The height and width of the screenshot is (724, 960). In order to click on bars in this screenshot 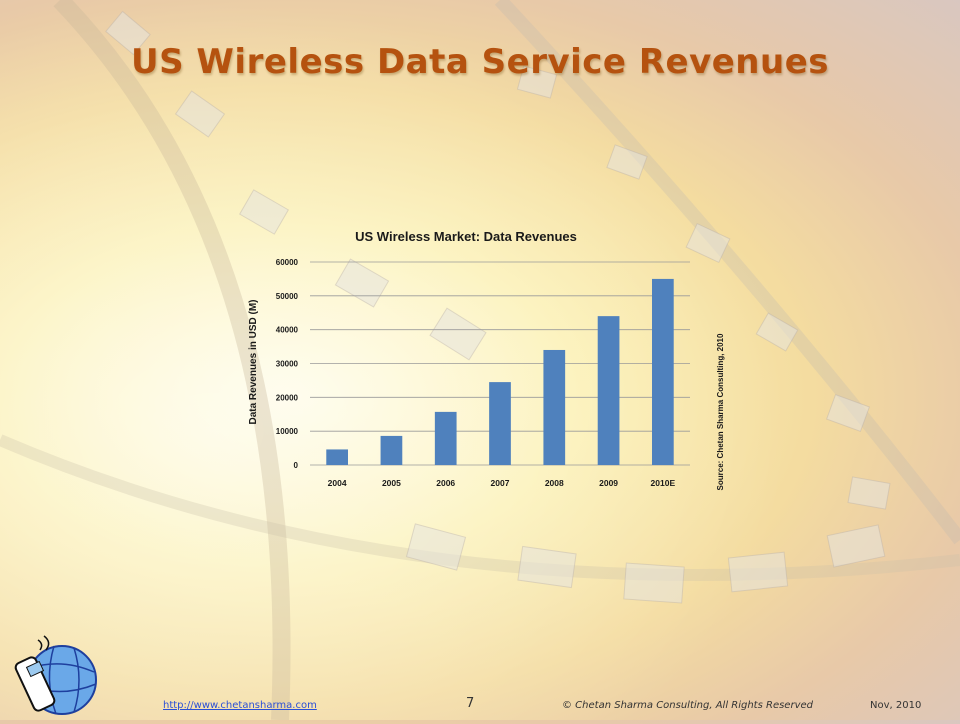, I will do `click(500, 371)`.